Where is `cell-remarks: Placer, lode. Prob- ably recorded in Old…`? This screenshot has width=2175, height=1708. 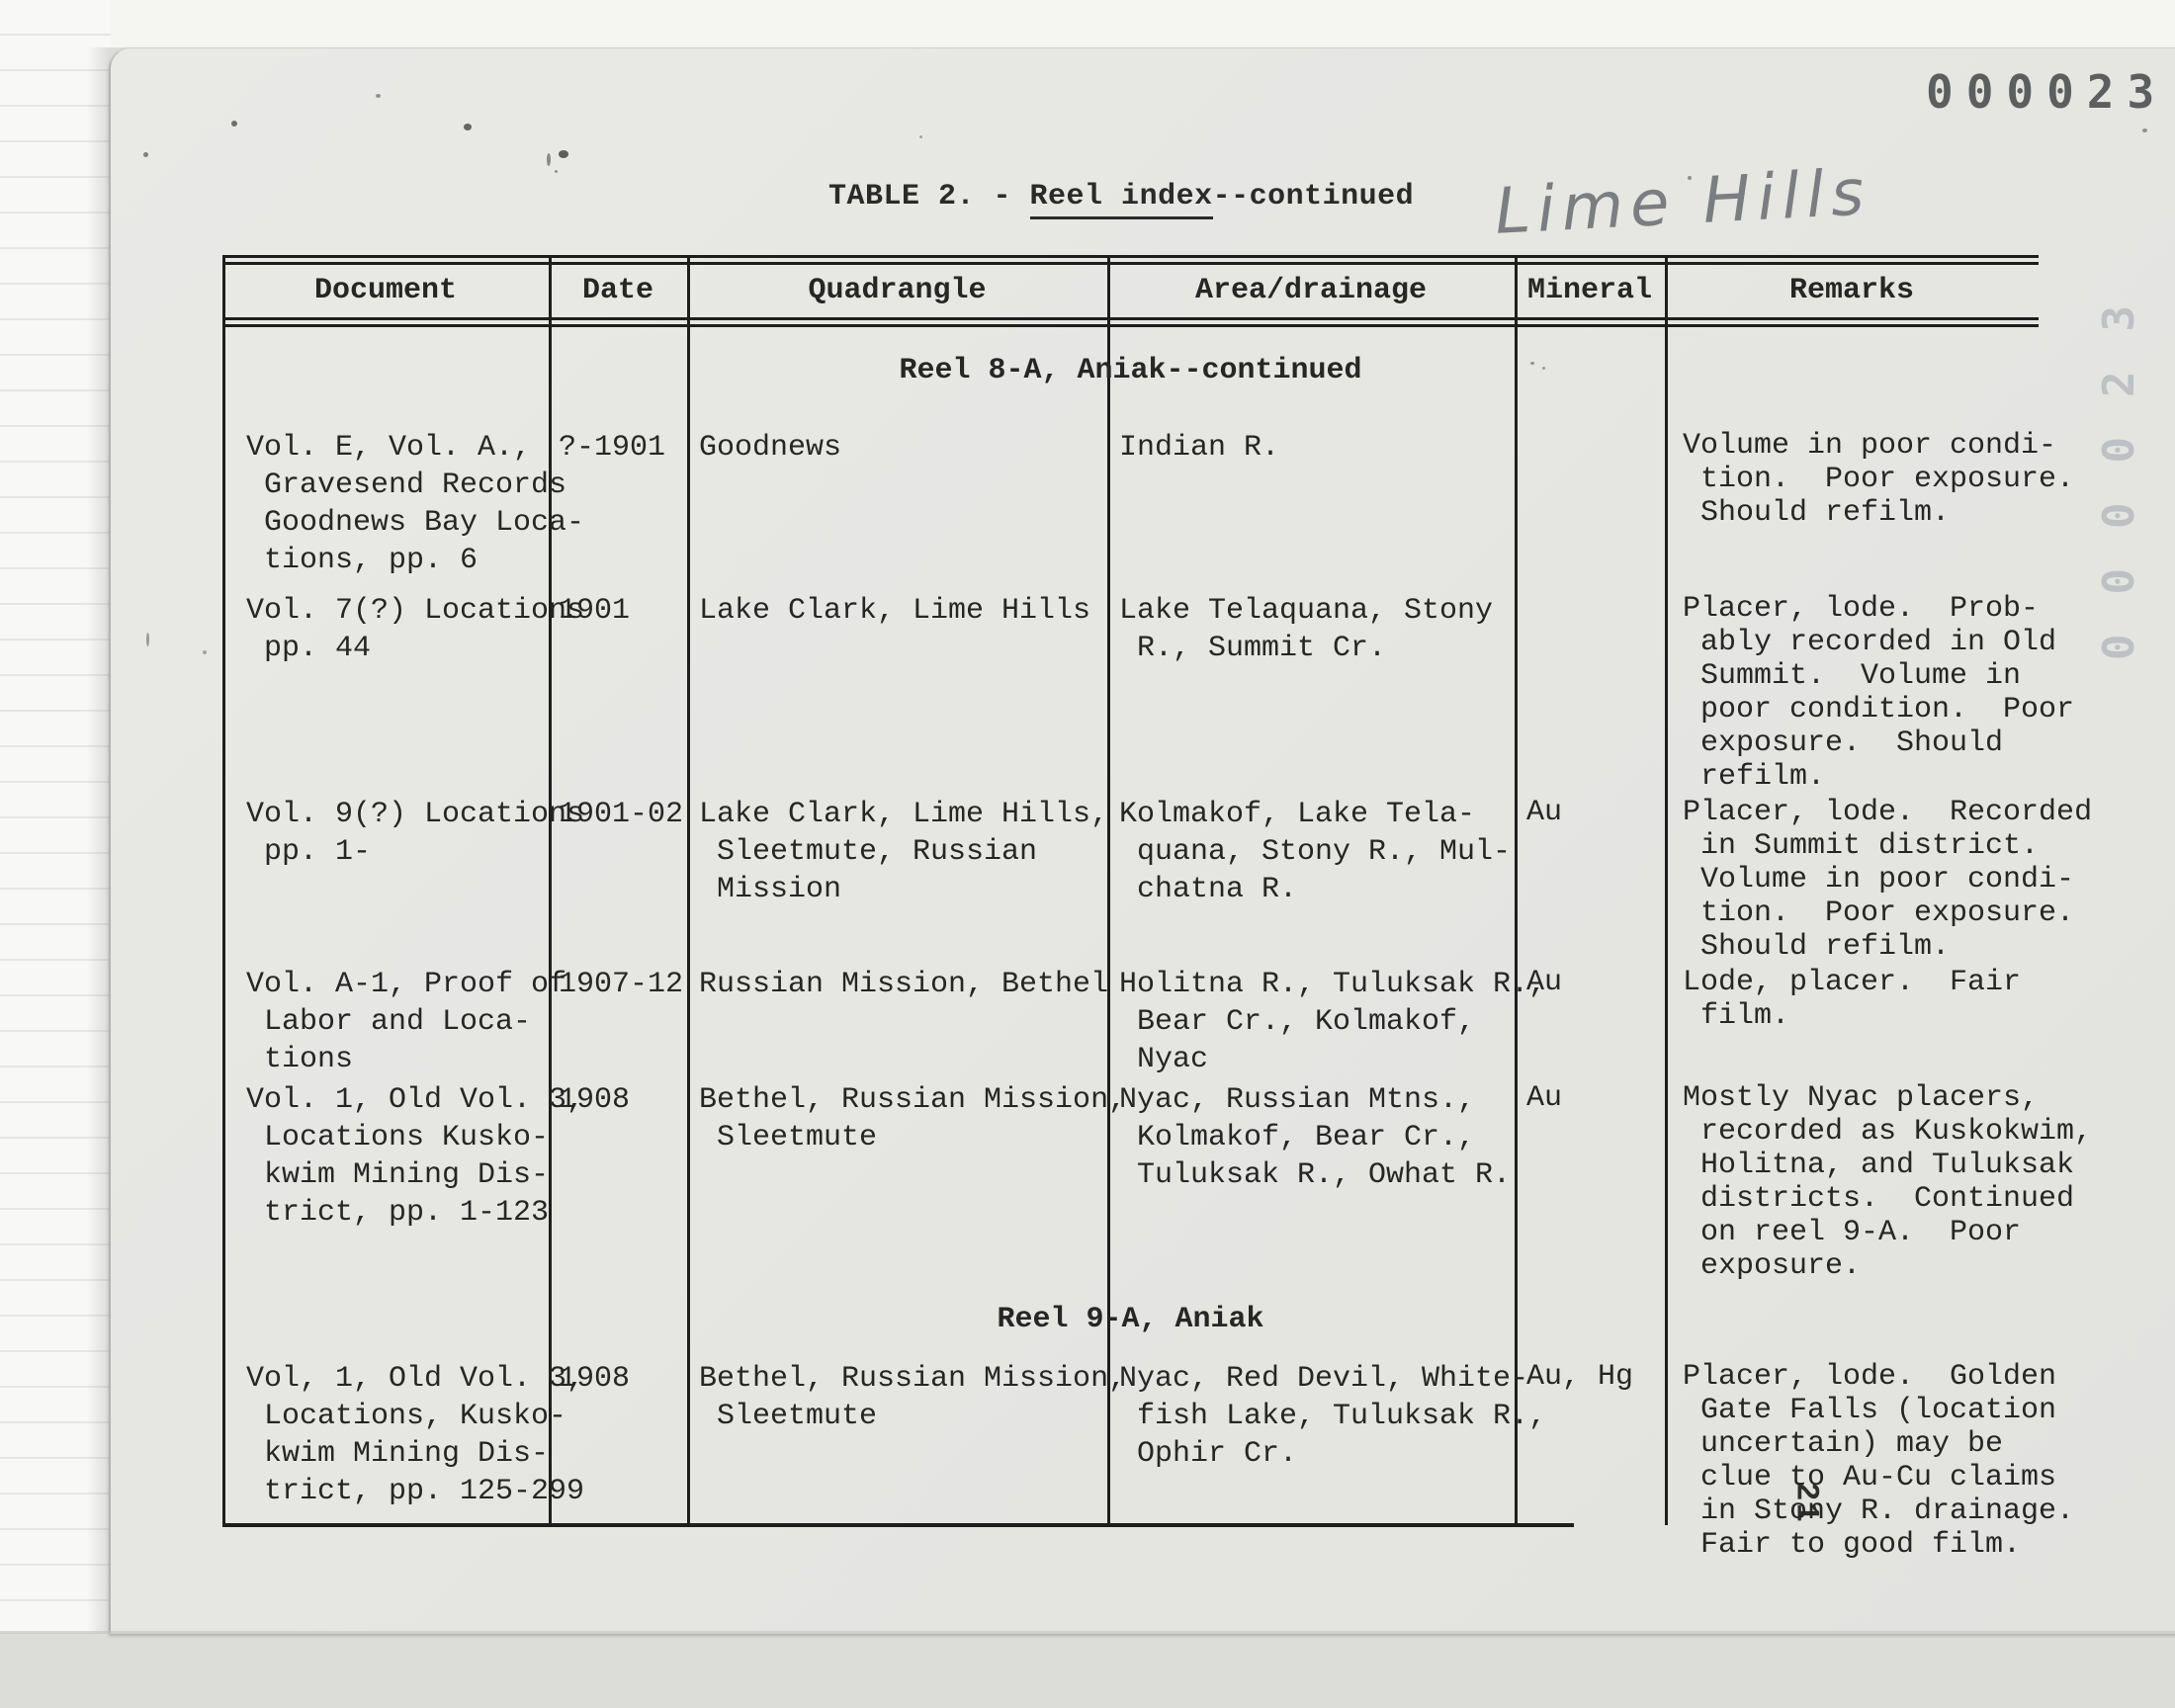 cell-remarks: Placer, lode. Prob- ably recorded in Old… is located at coordinates (1879, 693).